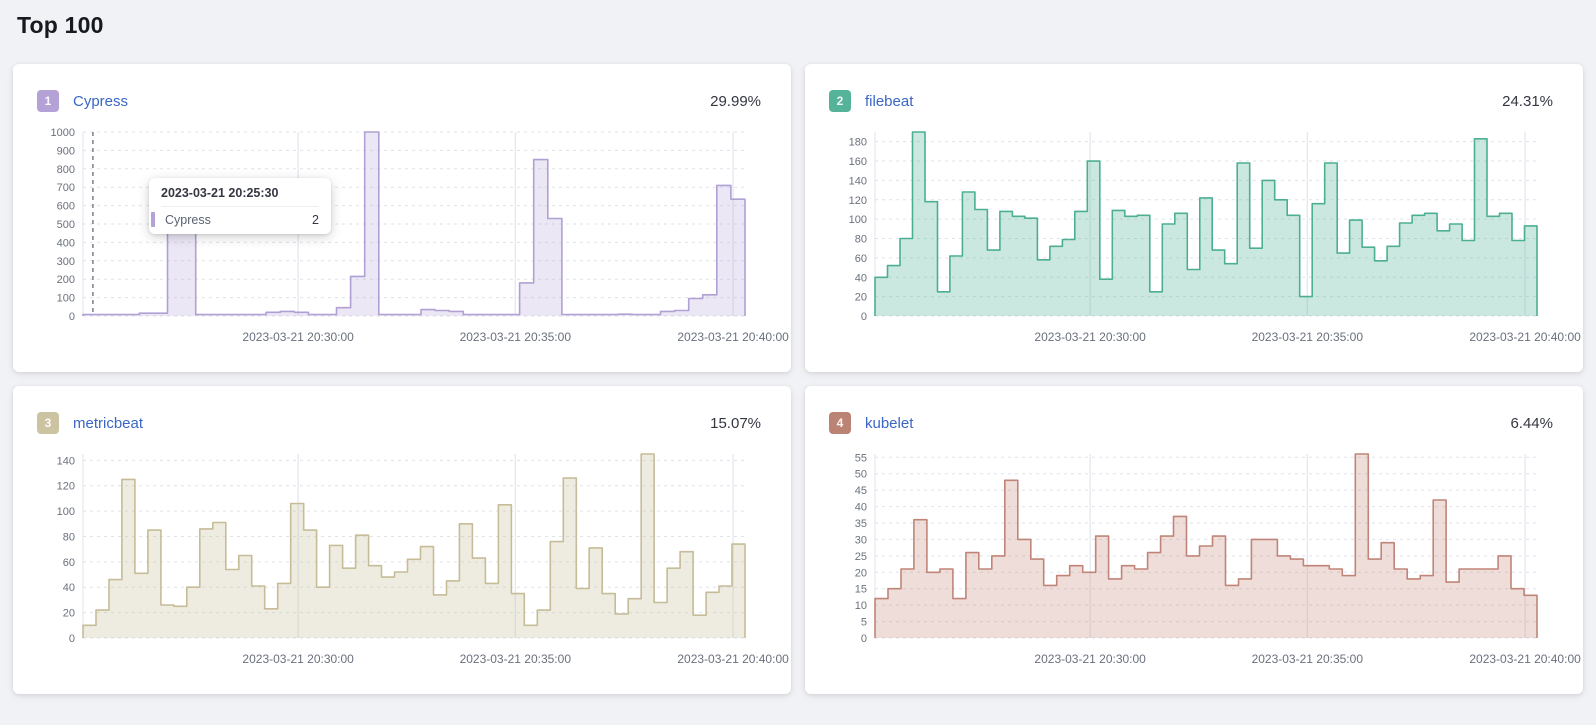 This screenshot has width=1596, height=725. I want to click on chart-tooltip: 2023-03-21 20:25:30 Cypress 2, so click(240, 206).